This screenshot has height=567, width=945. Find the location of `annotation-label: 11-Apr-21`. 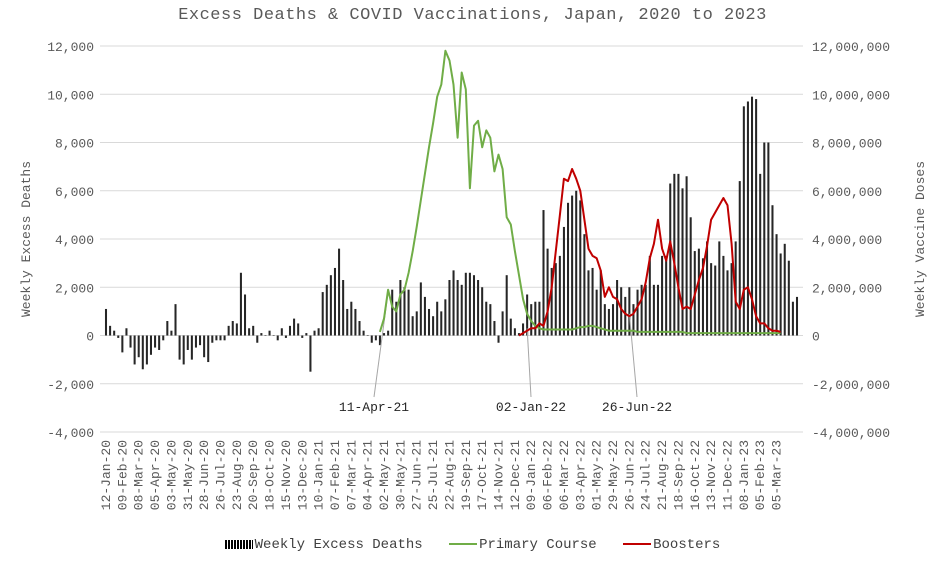

annotation-label: 11-Apr-21 is located at coordinates (374, 407).